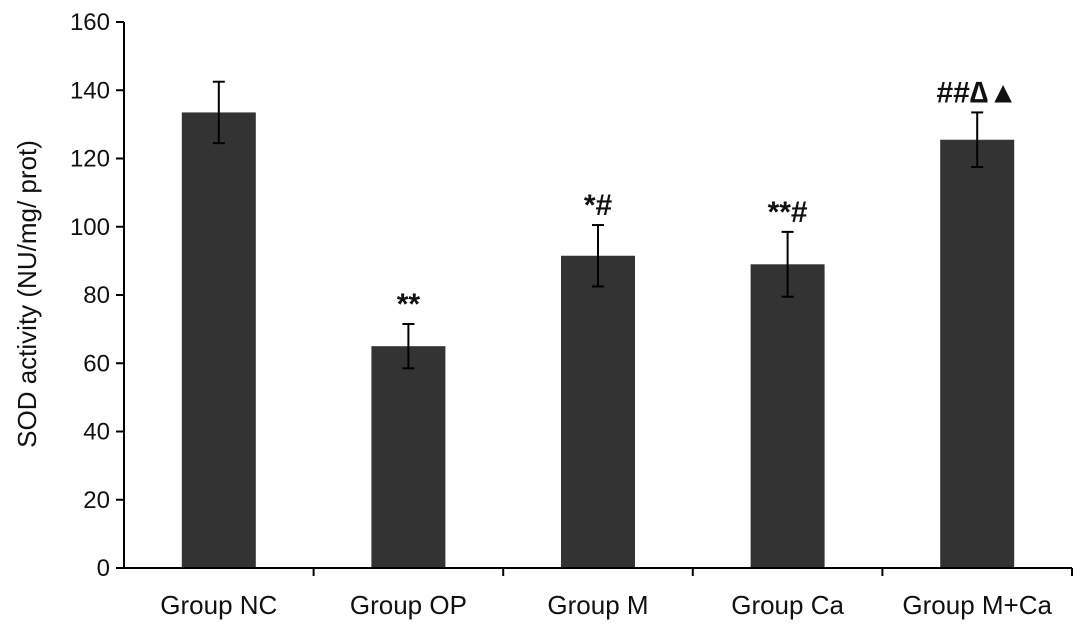  What do you see at coordinates (976, 92) in the screenshot?
I see `significance-label: ##∆▲` at bounding box center [976, 92].